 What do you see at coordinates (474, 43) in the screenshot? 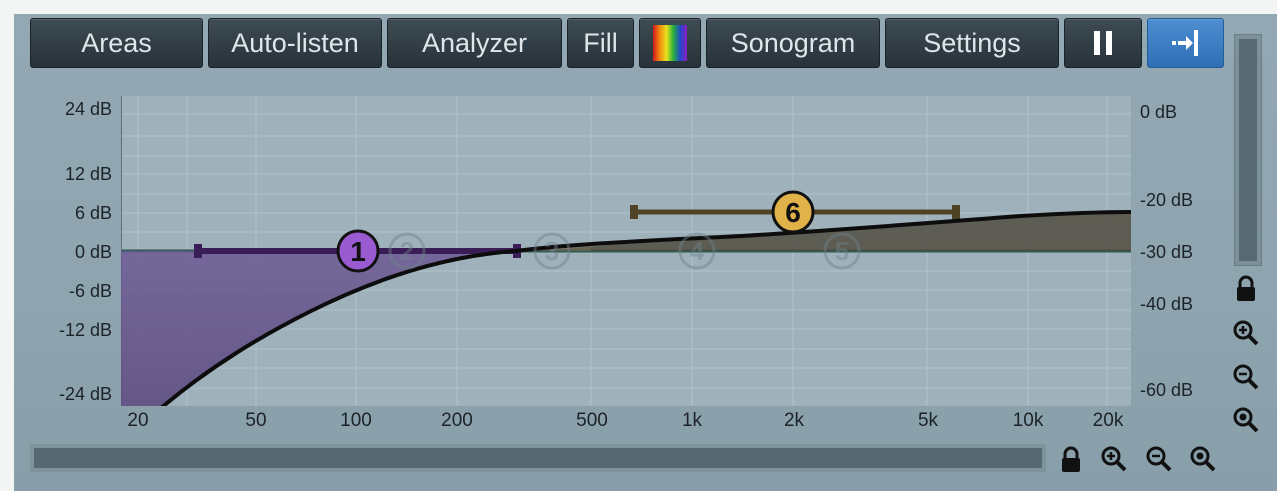
I see `analyzer-button: Analyzer` at bounding box center [474, 43].